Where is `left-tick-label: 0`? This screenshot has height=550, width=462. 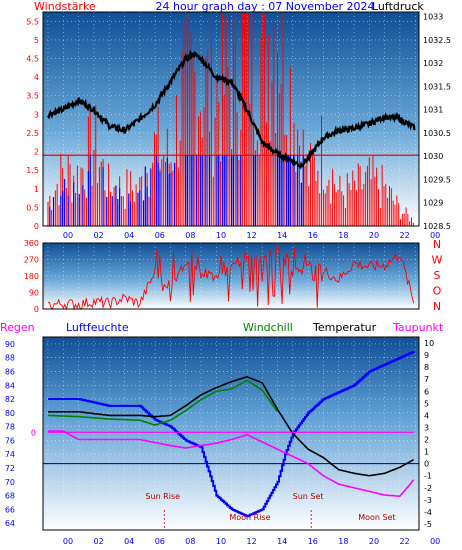 left-tick-label: 0 is located at coordinates (36, 226).